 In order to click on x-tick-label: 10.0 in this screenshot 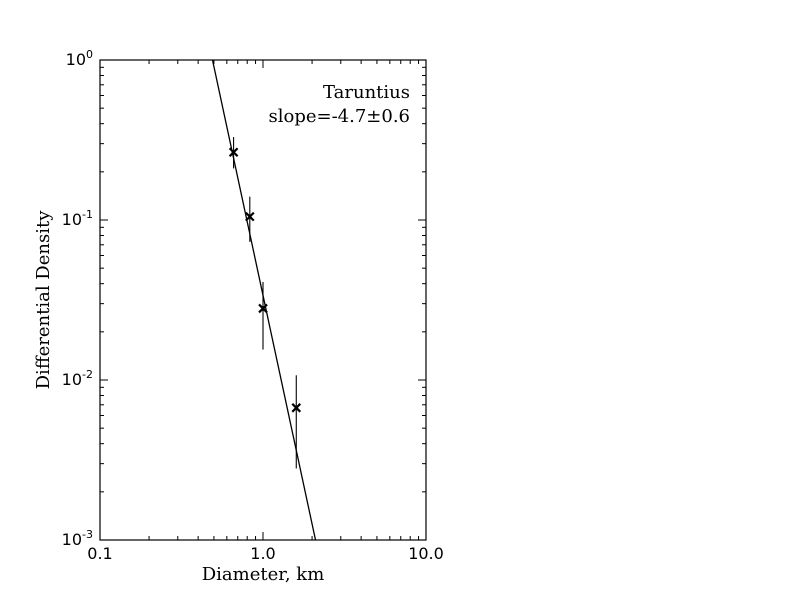, I will do `click(426, 553)`.